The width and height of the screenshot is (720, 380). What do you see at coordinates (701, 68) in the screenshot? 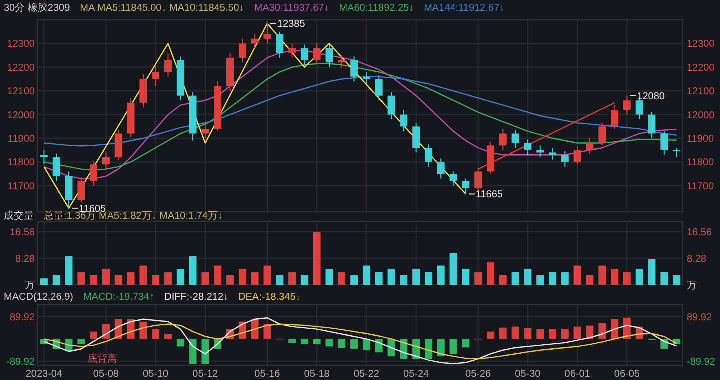
I see `y2-tick-label: 12200` at bounding box center [701, 68].